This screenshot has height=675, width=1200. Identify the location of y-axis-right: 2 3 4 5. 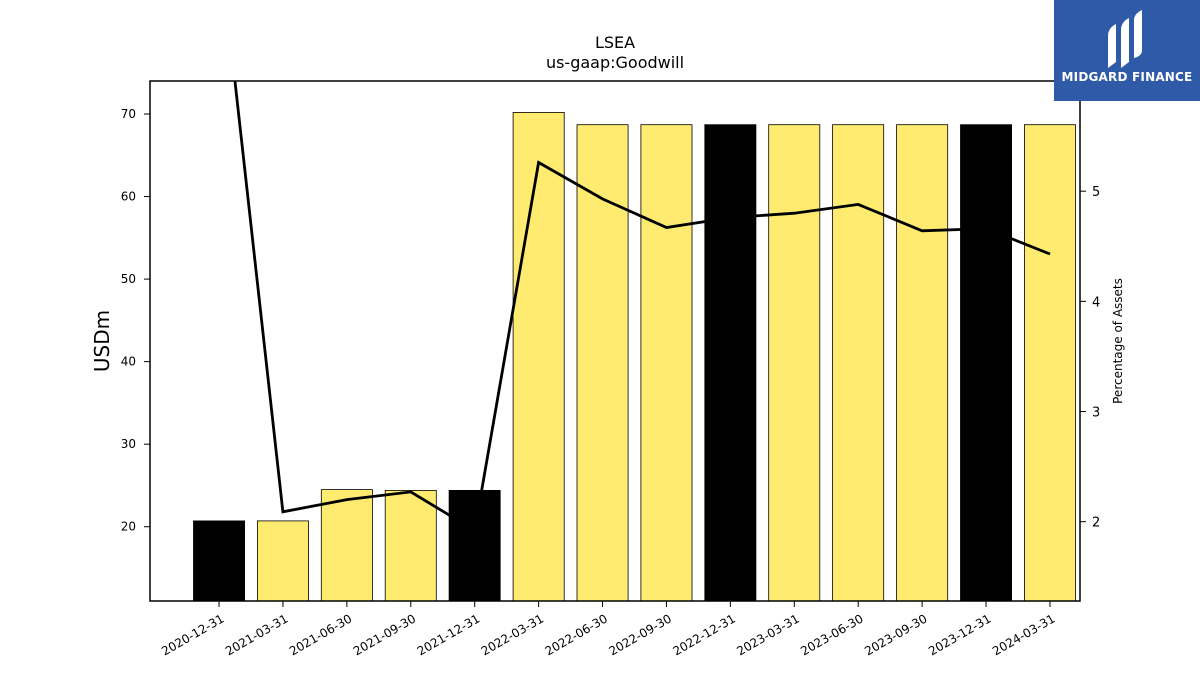
(1090, 358).